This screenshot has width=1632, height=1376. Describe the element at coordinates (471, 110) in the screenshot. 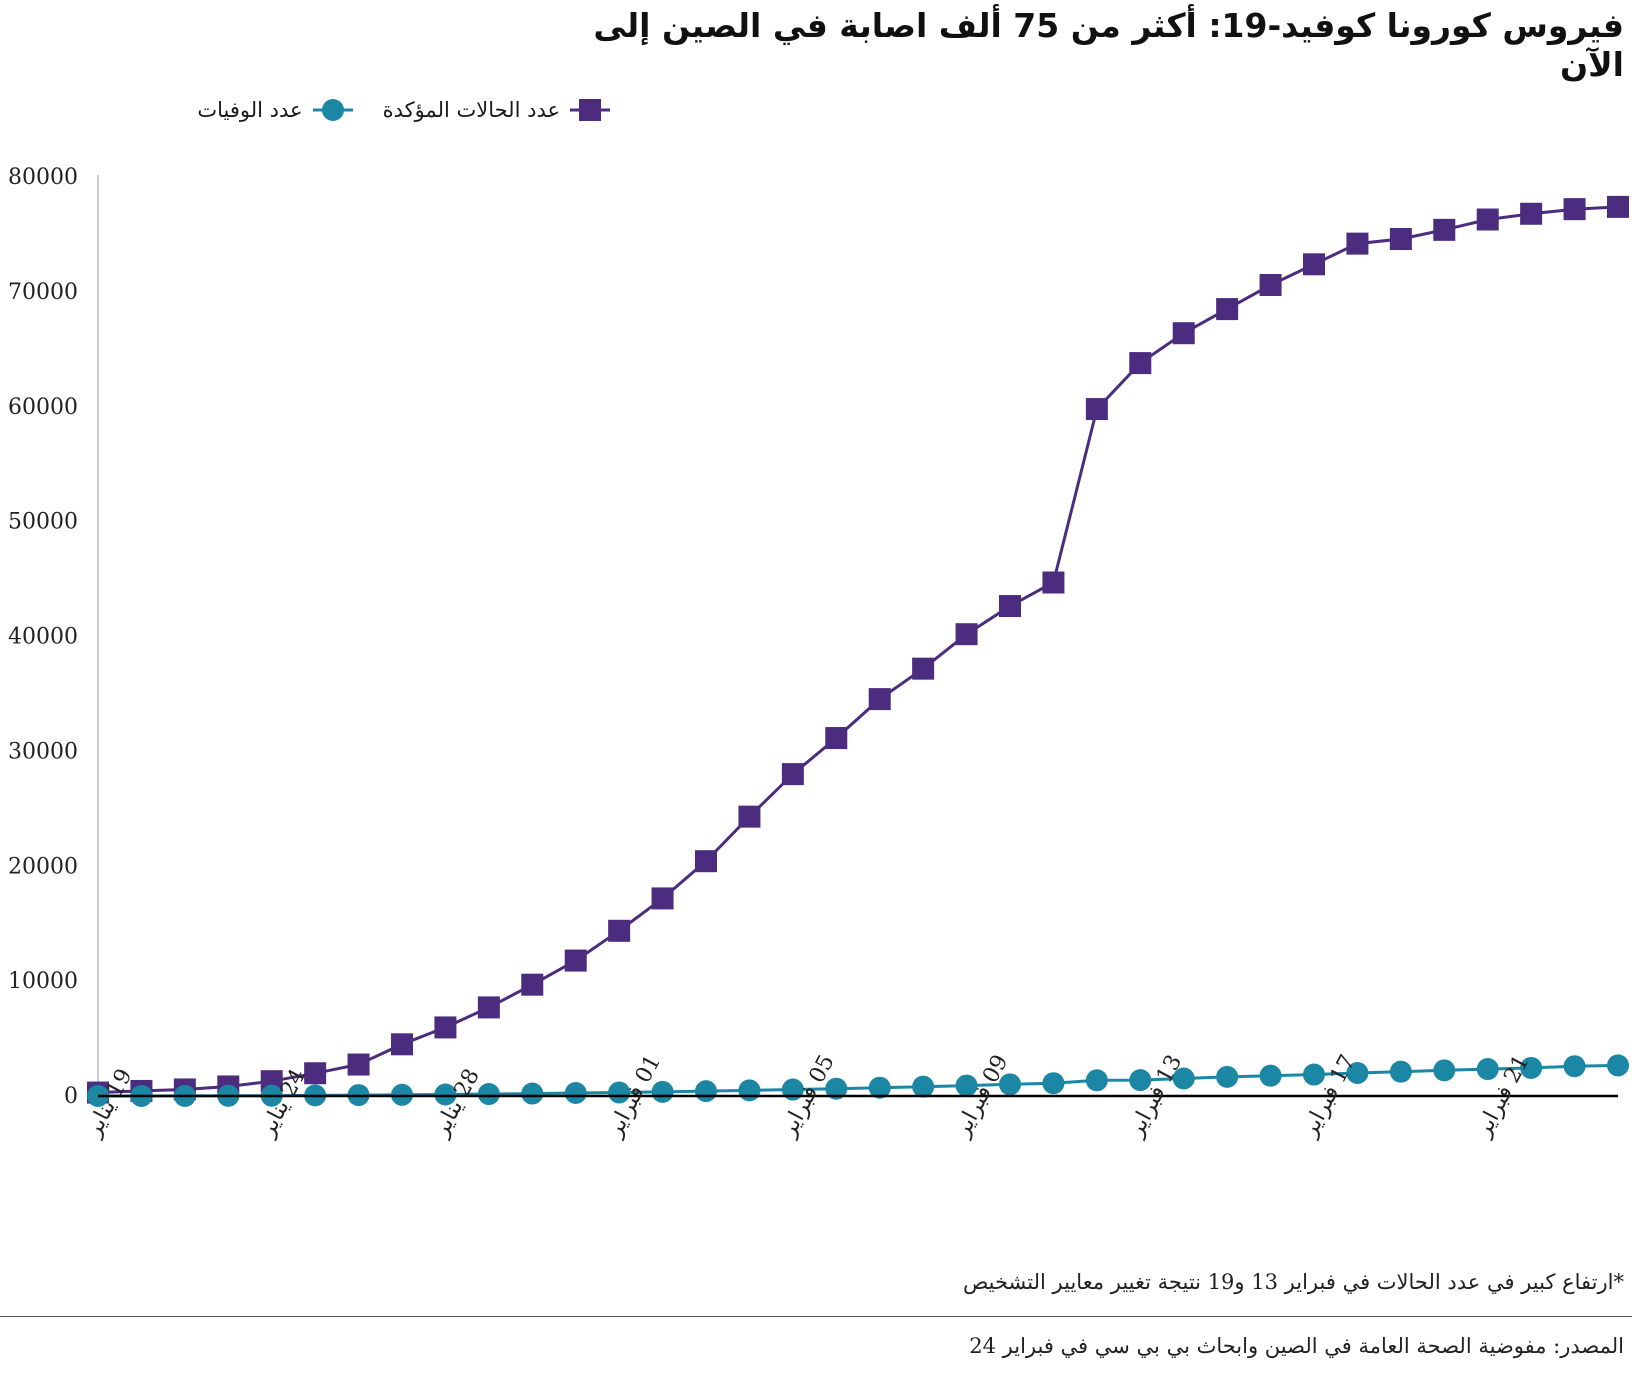

I see `legend-label-confirmed: عدد الحالات المؤكدة` at that location.